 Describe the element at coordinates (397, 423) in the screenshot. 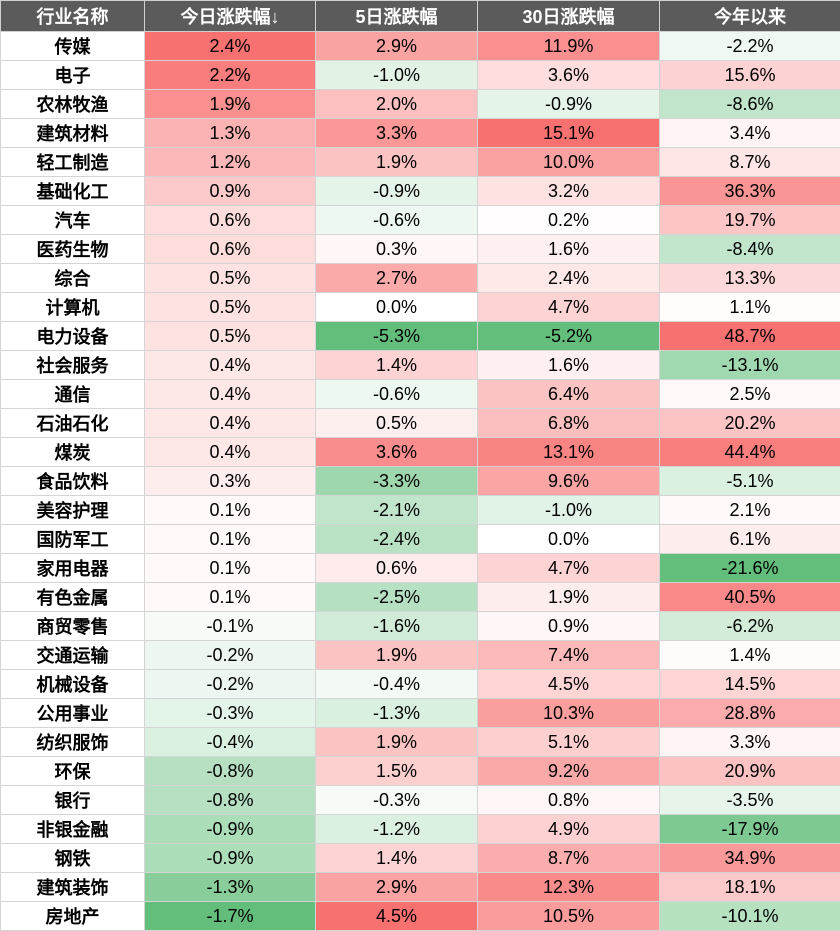

I see `five-day-change-cell: 0.5%` at that location.